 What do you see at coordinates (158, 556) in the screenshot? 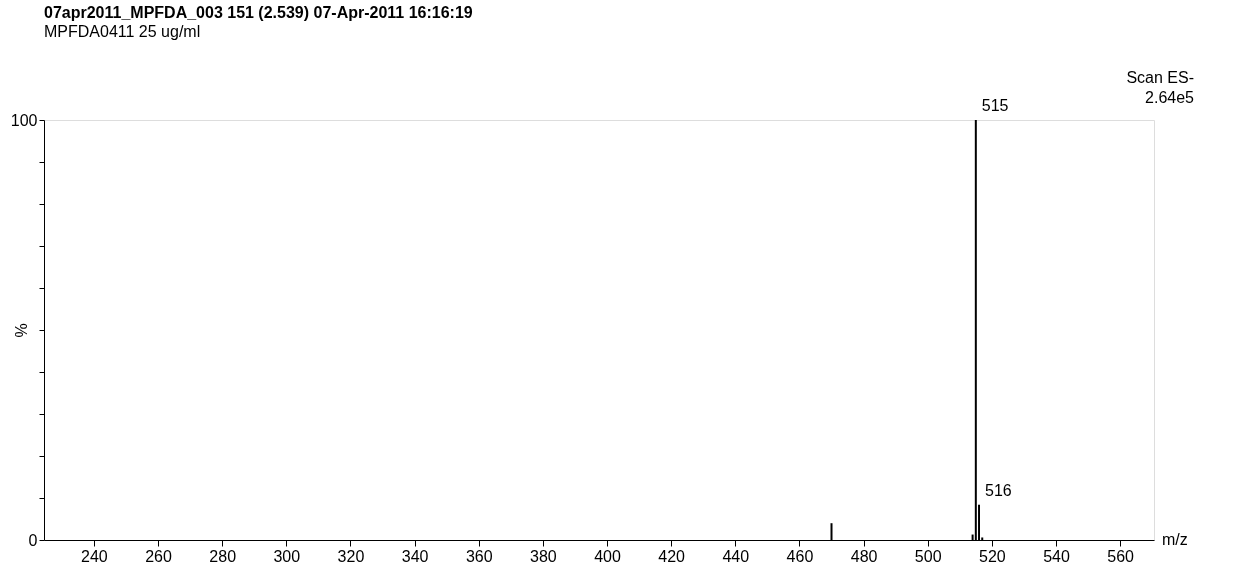
I see `x-tick-label: 260` at bounding box center [158, 556].